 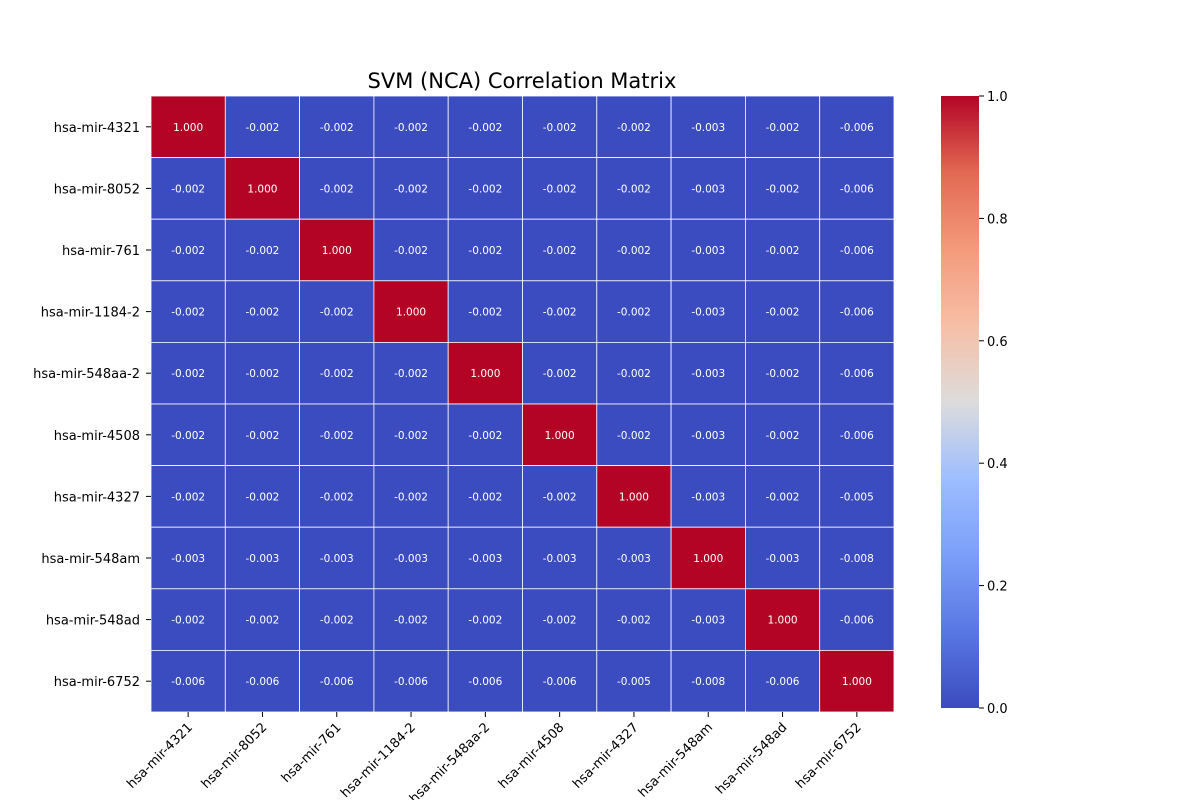 What do you see at coordinates (93, 621) in the screenshot?
I see `y-tick-label: hsa-mir-548ad` at bounding box center [93, 621].